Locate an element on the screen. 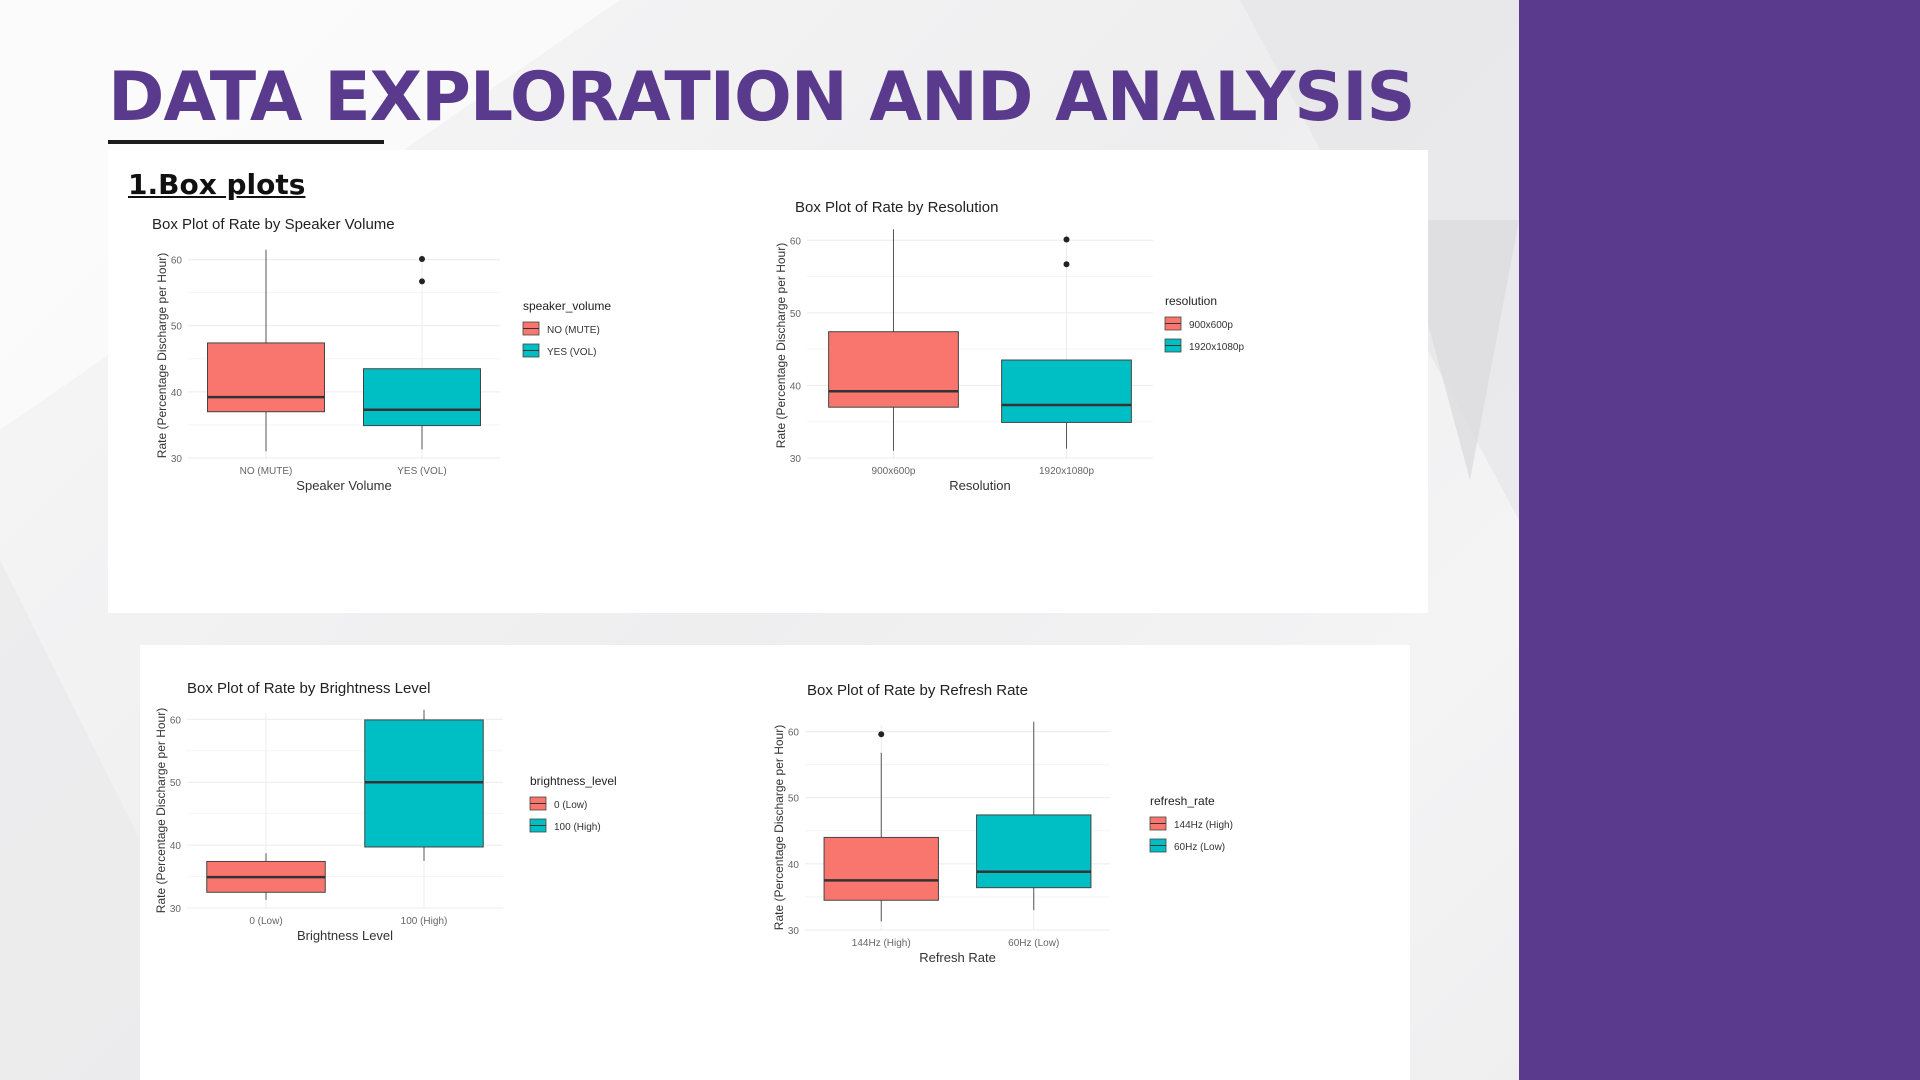  x-axis-label: Resolution is located at coordinates (979, 485).